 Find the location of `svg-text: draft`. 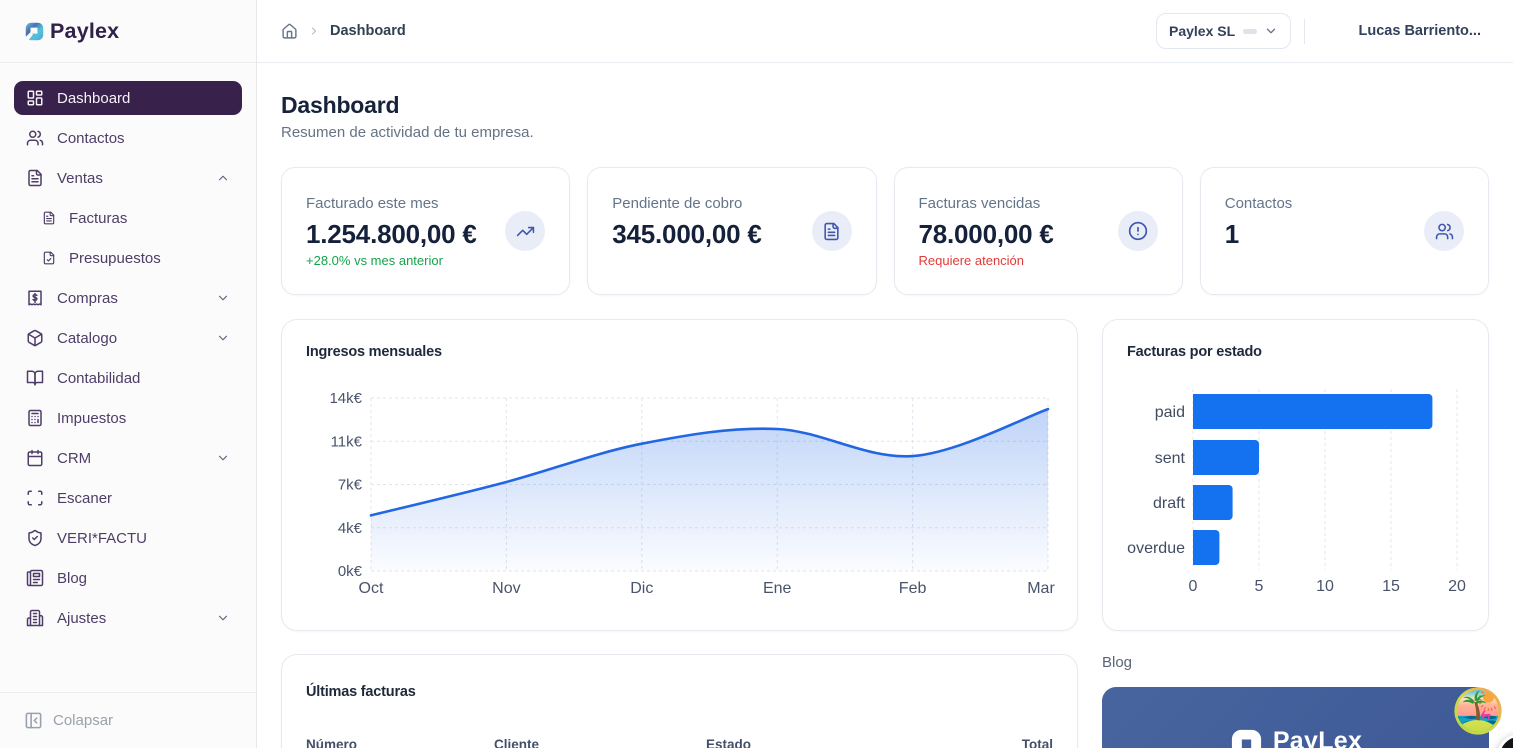

svg-text: draft is located at coordinates (1169, 503).